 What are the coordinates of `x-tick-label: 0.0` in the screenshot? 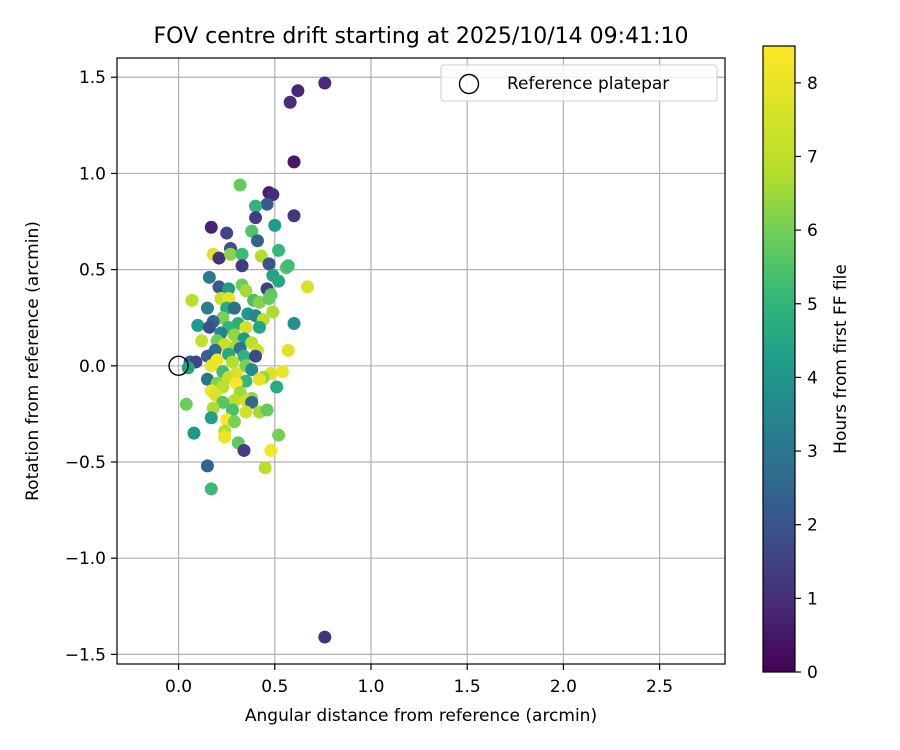 It's located at (178, 687).